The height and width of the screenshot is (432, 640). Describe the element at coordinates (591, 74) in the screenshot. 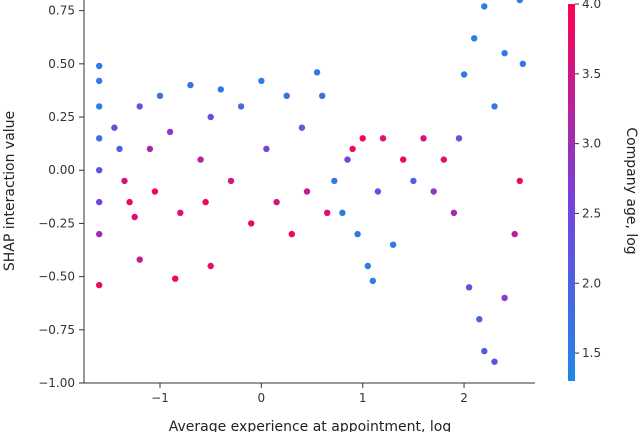

I see `colorbar-tick-label: 3.5` at that location.